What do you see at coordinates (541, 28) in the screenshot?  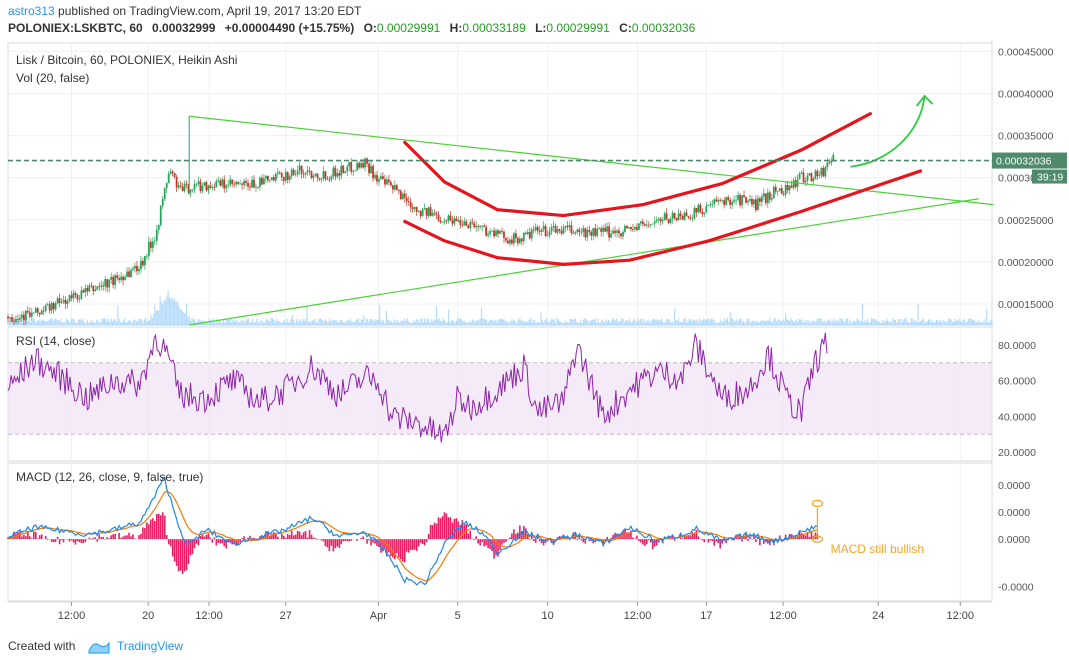 I see `low-label: L:` at bounding box center [541, 28].